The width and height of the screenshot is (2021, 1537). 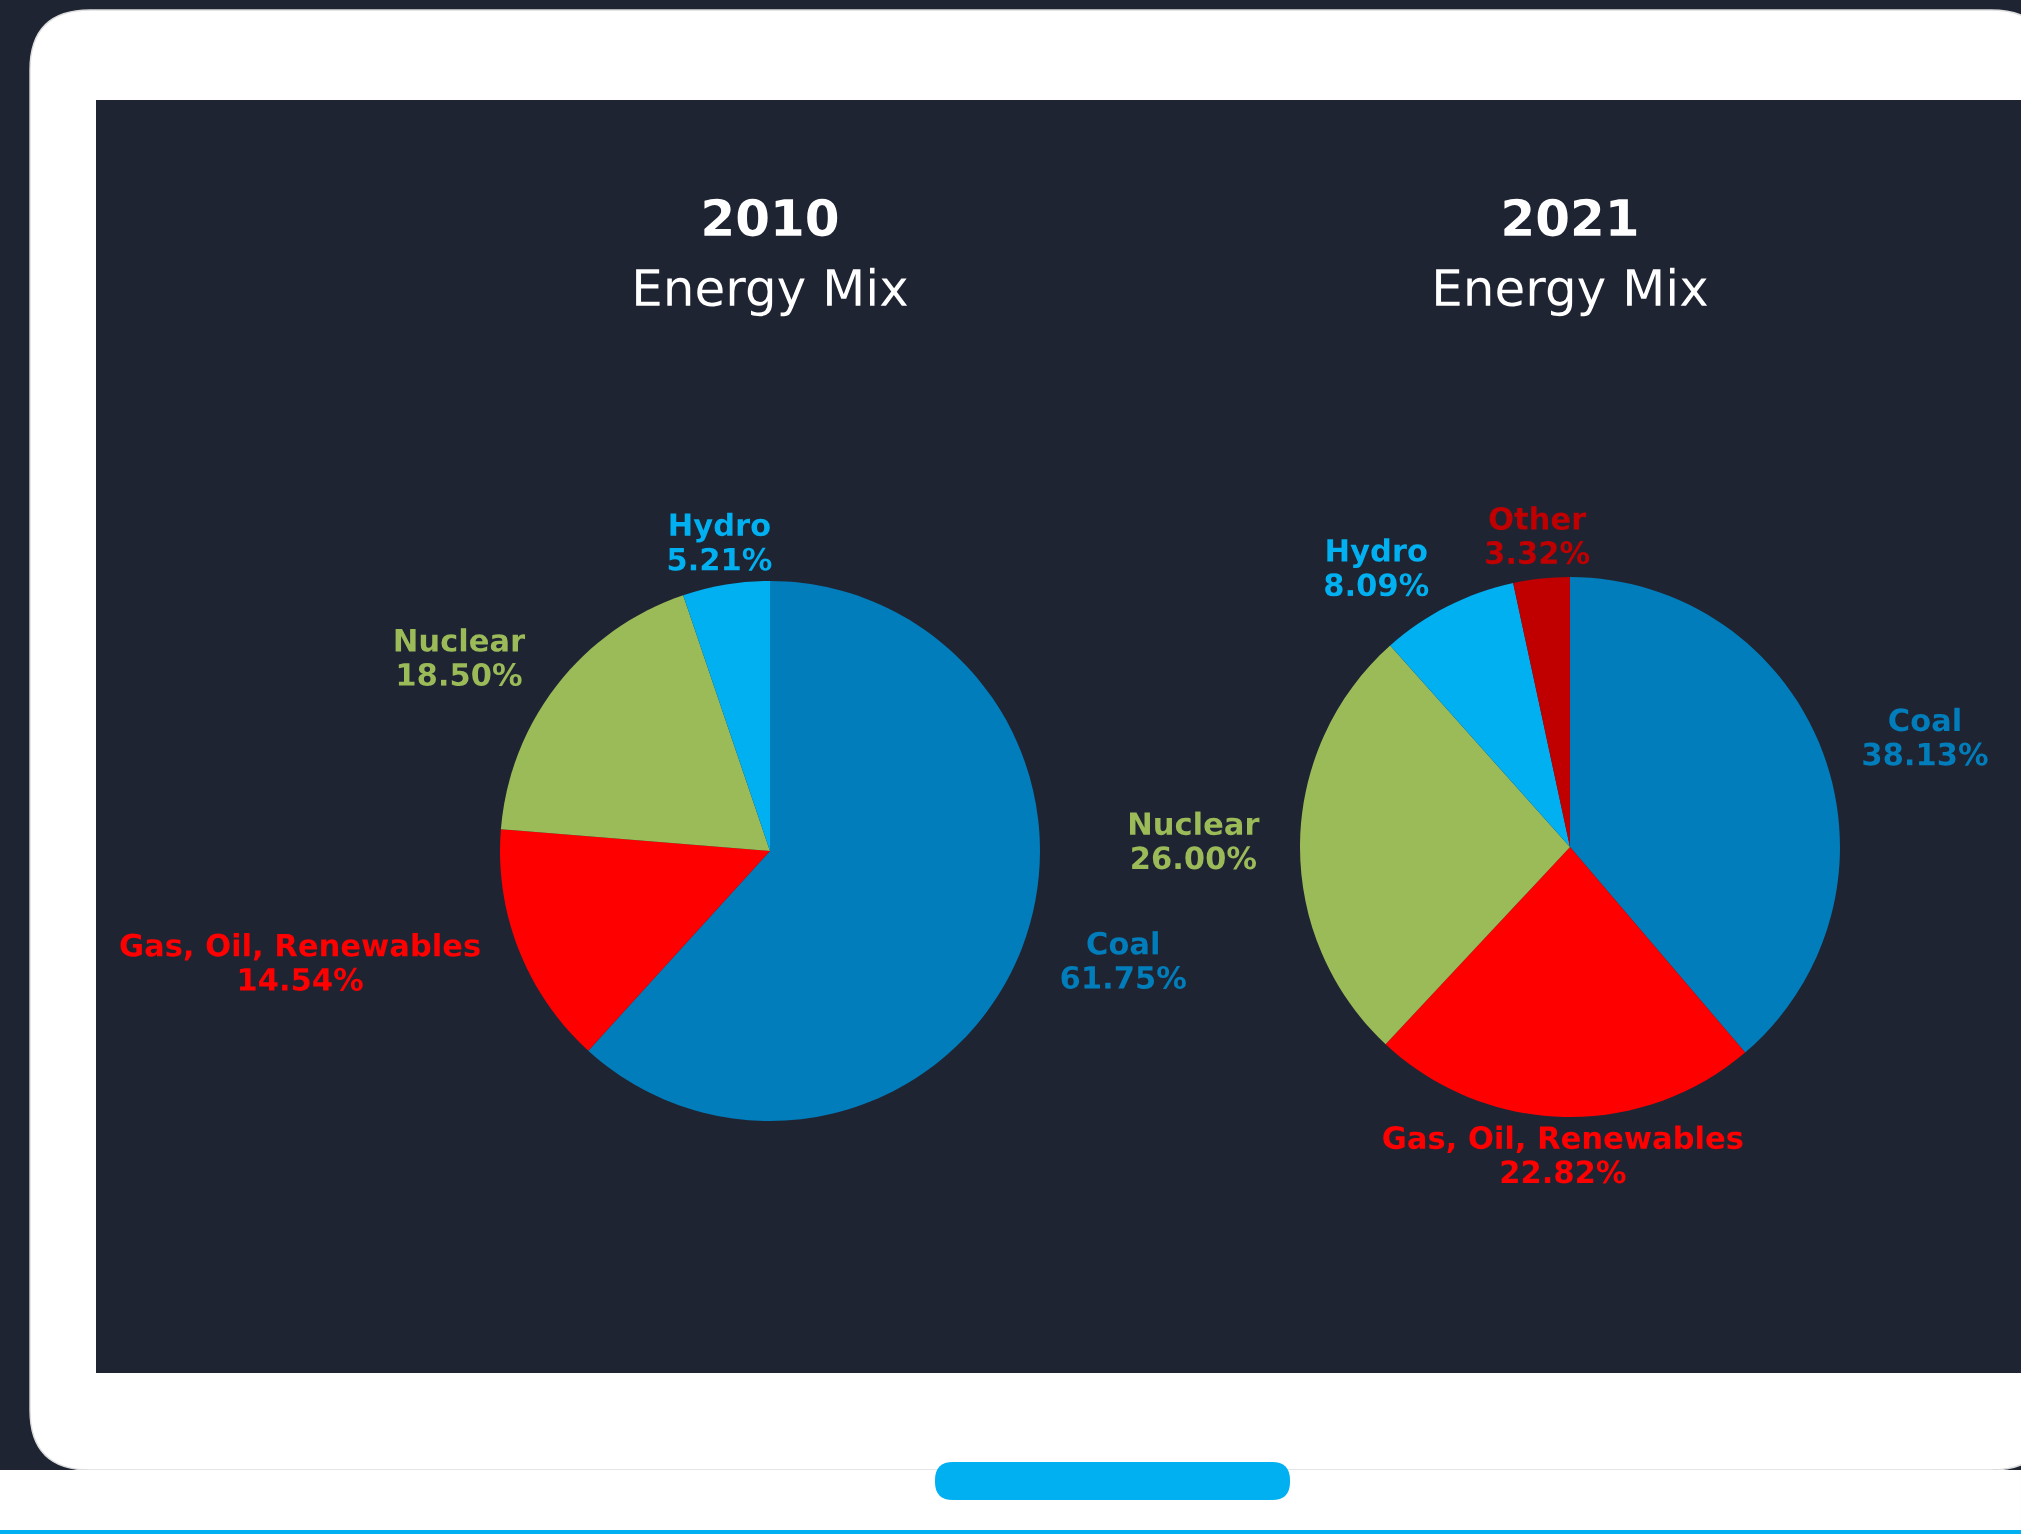 What do you see at coordinates (1123, 977) in the screenshot?
I see `data-label: 61.75%` at bounding box center [1123, 977].